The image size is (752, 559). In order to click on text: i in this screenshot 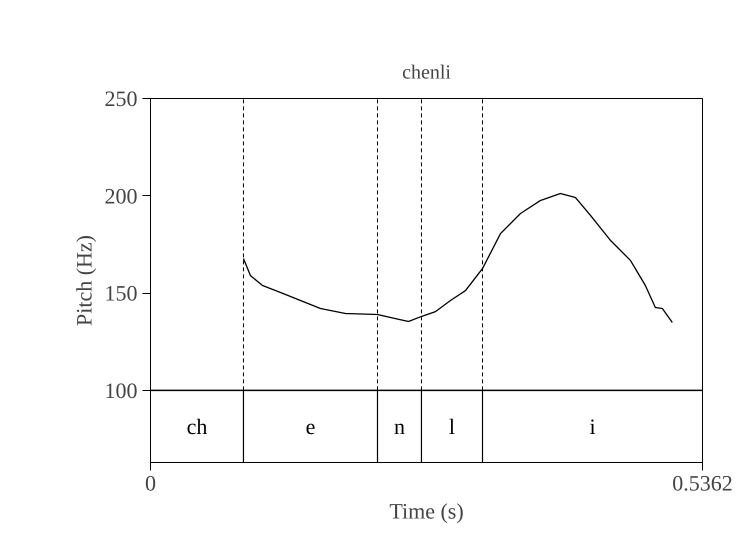, I will do `click(592, 426)`.